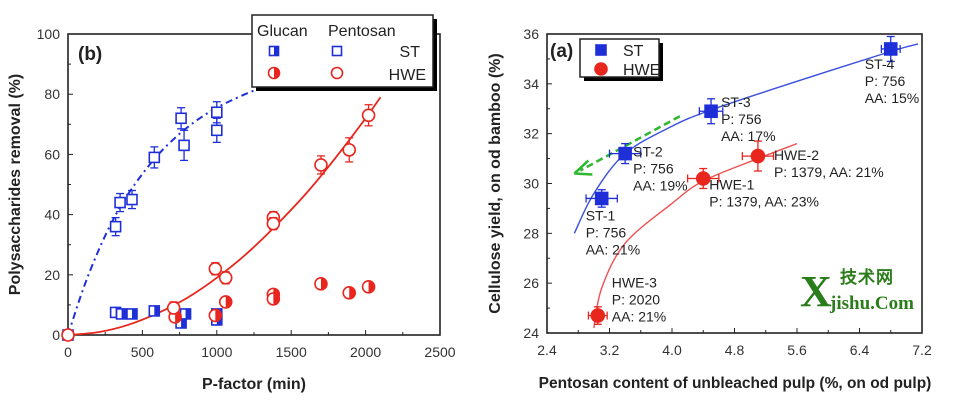  I want to click on point-label: P: 2020, so click(636, 300).